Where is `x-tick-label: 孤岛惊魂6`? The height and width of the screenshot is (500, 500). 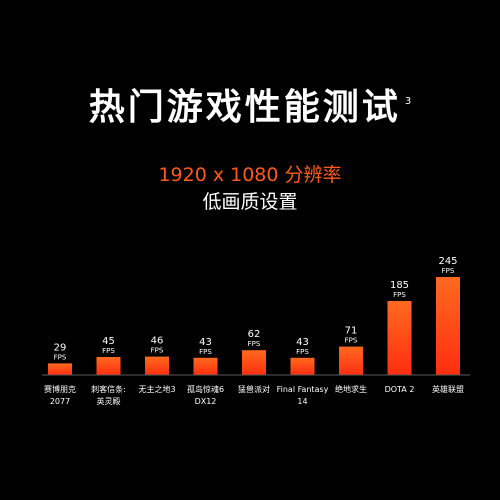
x-tick-label: 孤岛惊魂6 is located at coordinates (205, 389).